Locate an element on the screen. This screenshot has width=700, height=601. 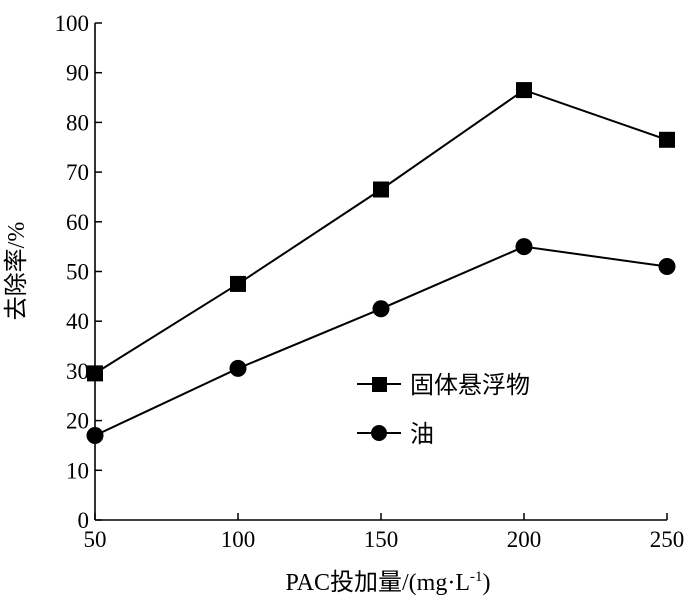
legend-square-marker is located at coordinates (379, 384).